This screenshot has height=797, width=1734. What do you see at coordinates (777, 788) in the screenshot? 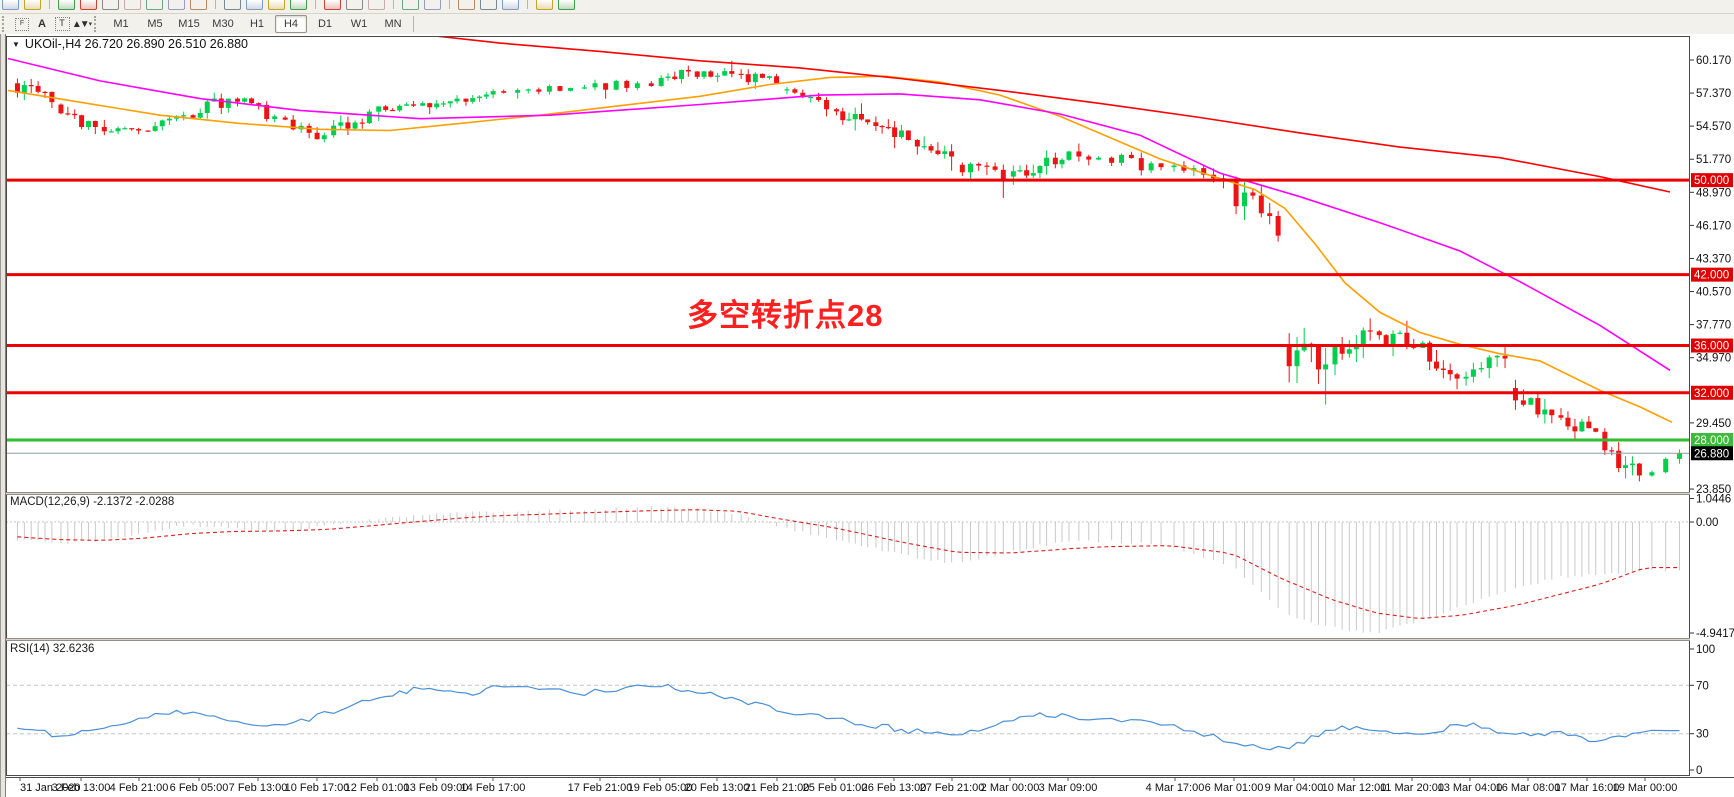
I see `time-tick-label: 21 Feb 21:00` at bounding box center [777, 788].